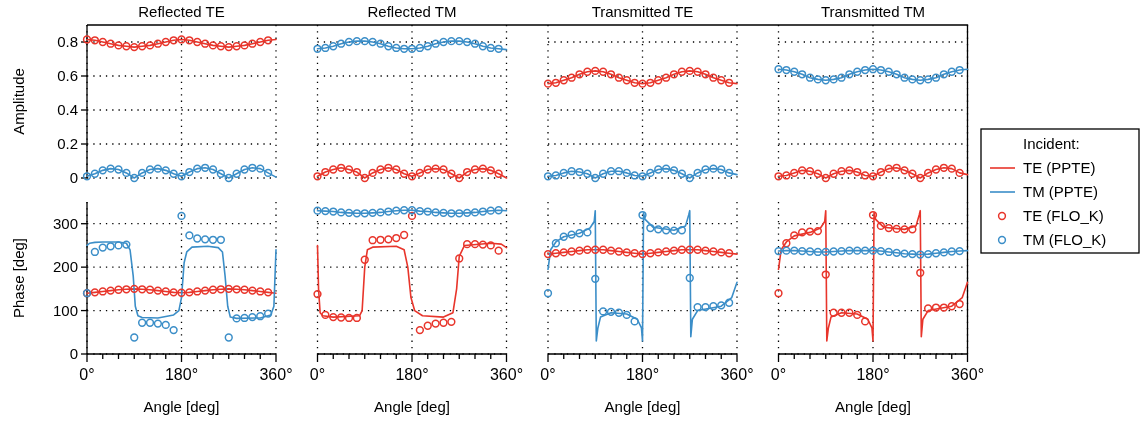 The width and height of the screenshot is (1143, 427). I want to click on legend-label: TM (PPTE), so click(1060, 191).